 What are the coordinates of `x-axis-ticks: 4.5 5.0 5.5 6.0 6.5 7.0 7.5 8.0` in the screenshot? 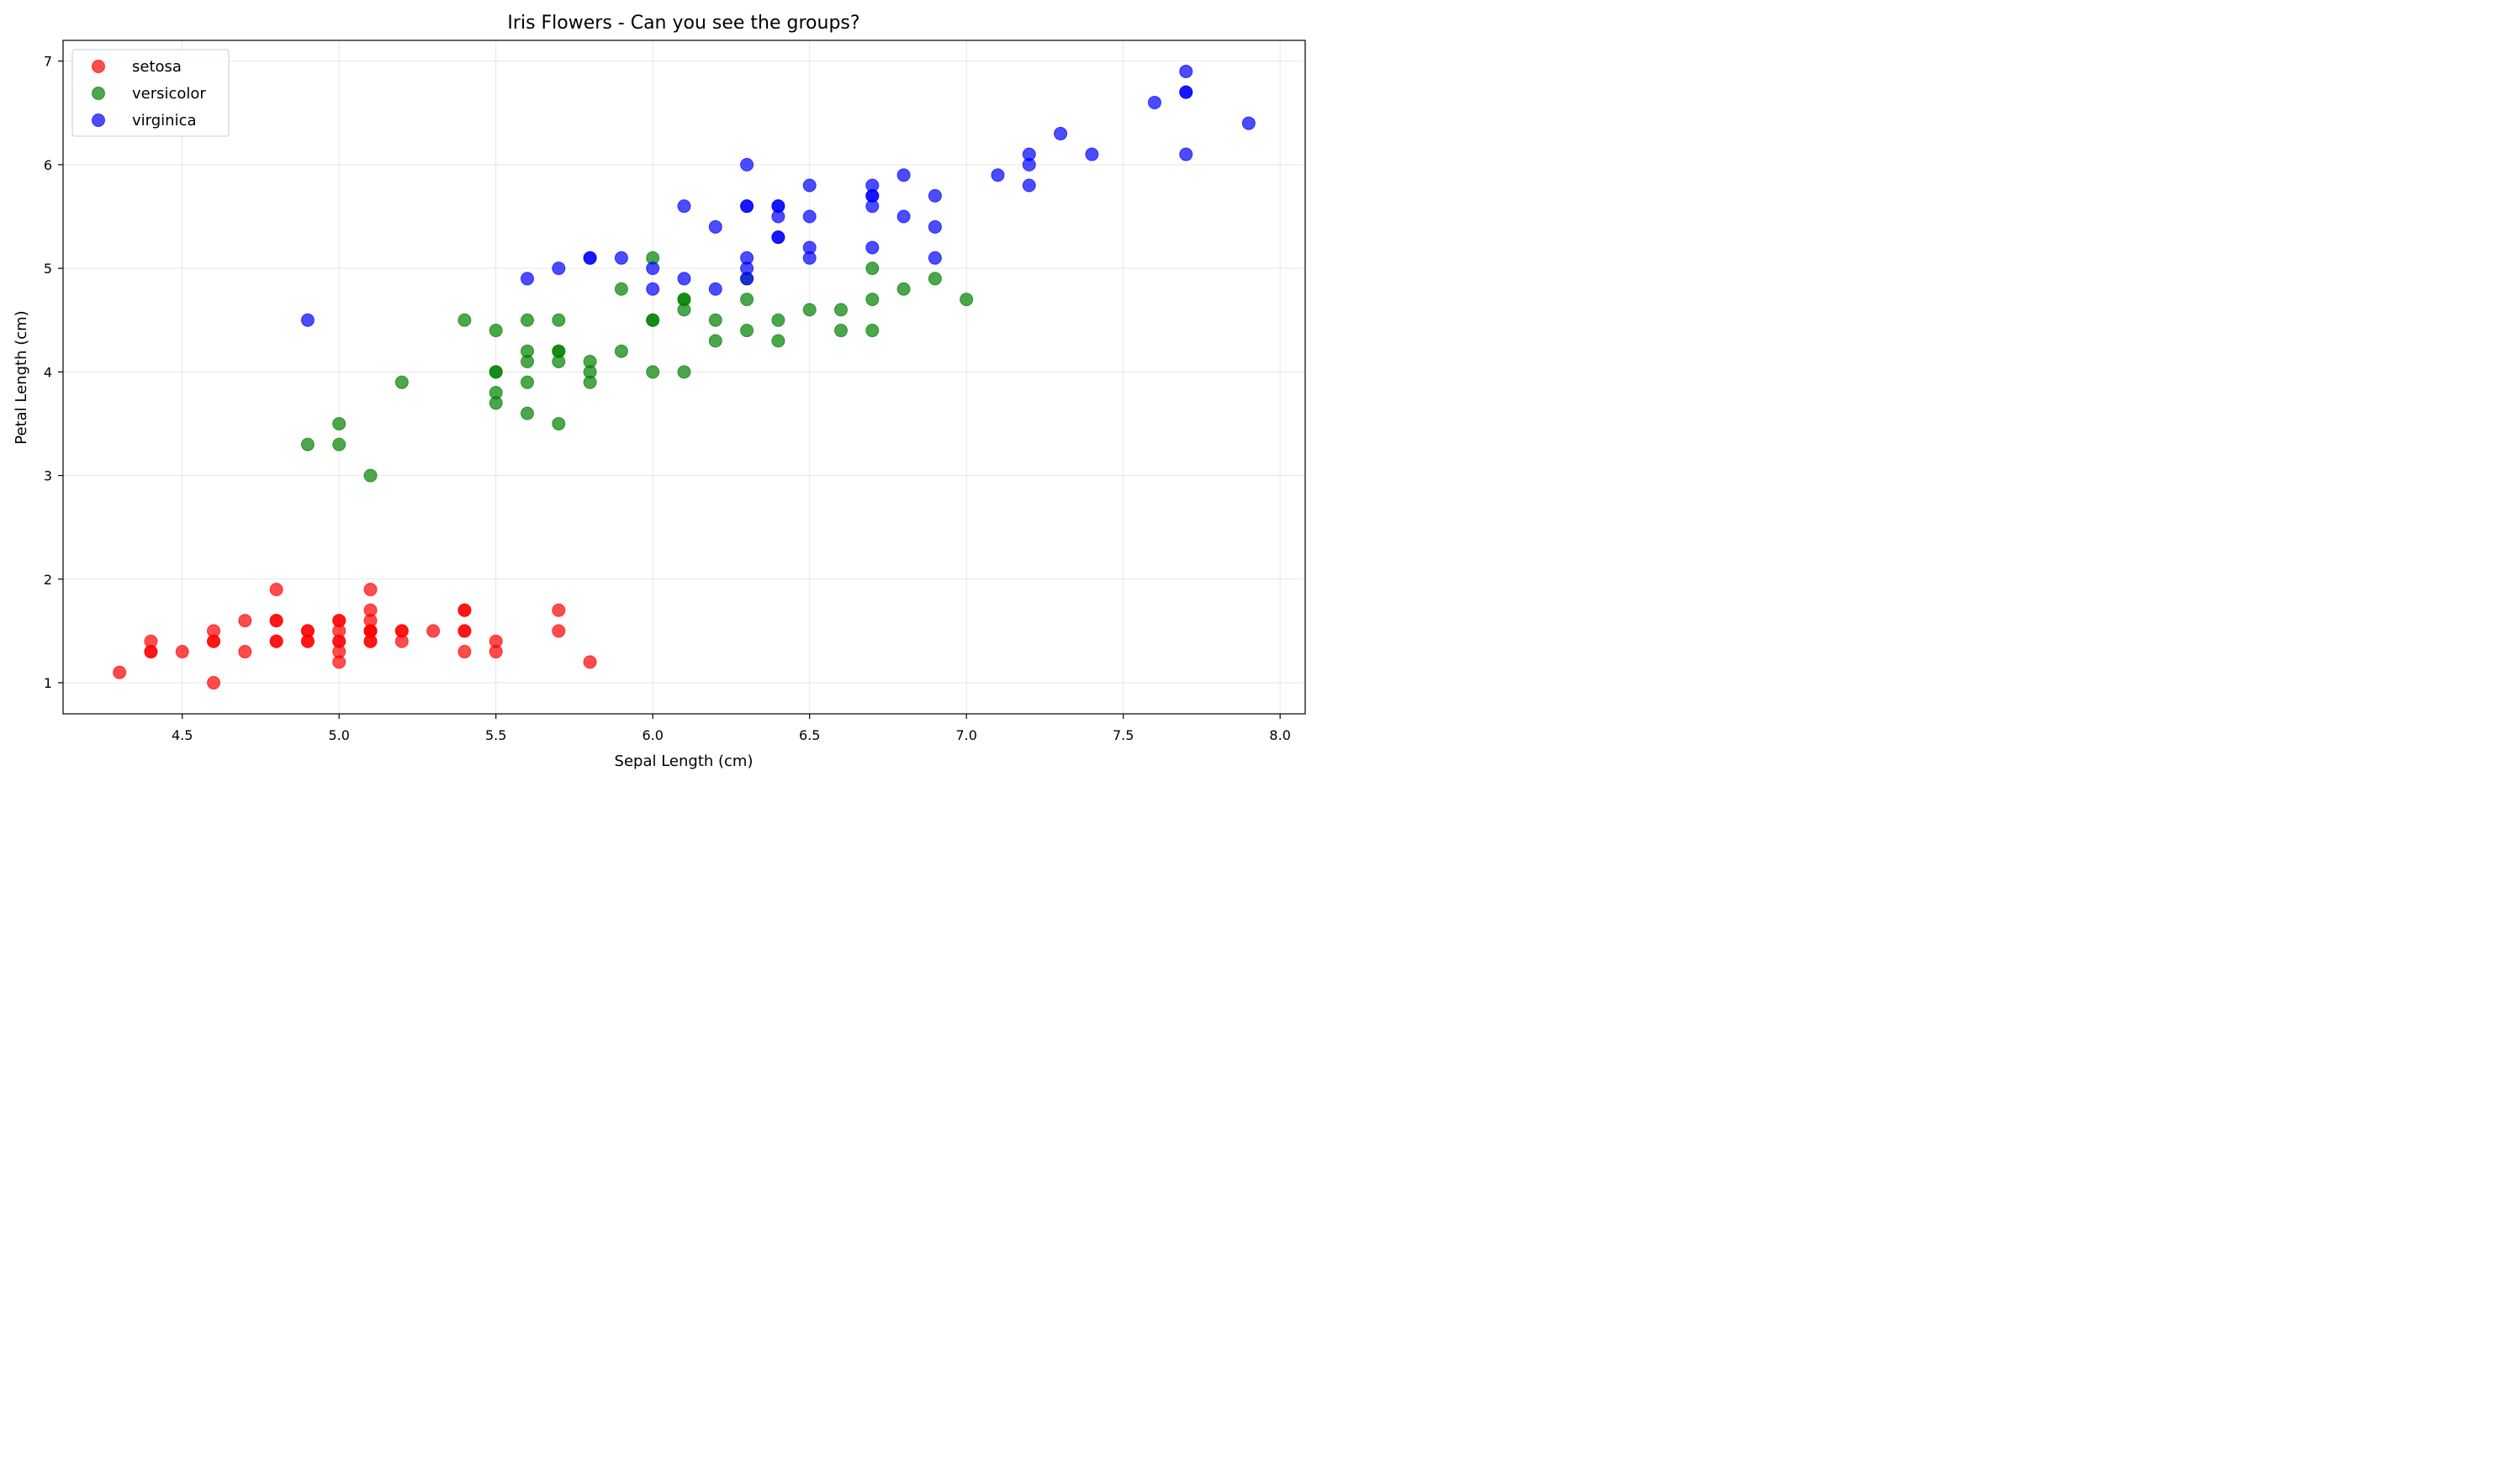 It's located at (731, 728).